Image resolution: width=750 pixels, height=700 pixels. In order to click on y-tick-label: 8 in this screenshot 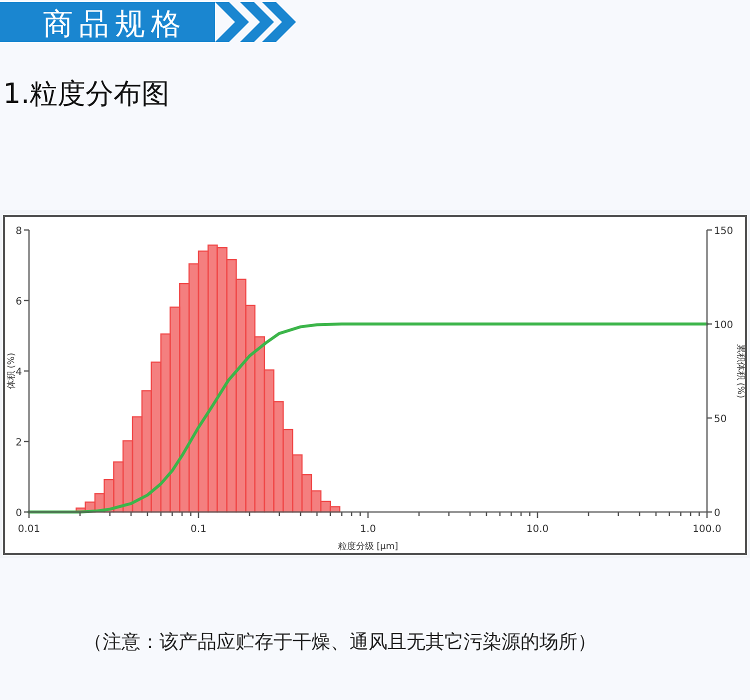, I will do `click(19, 231)`.